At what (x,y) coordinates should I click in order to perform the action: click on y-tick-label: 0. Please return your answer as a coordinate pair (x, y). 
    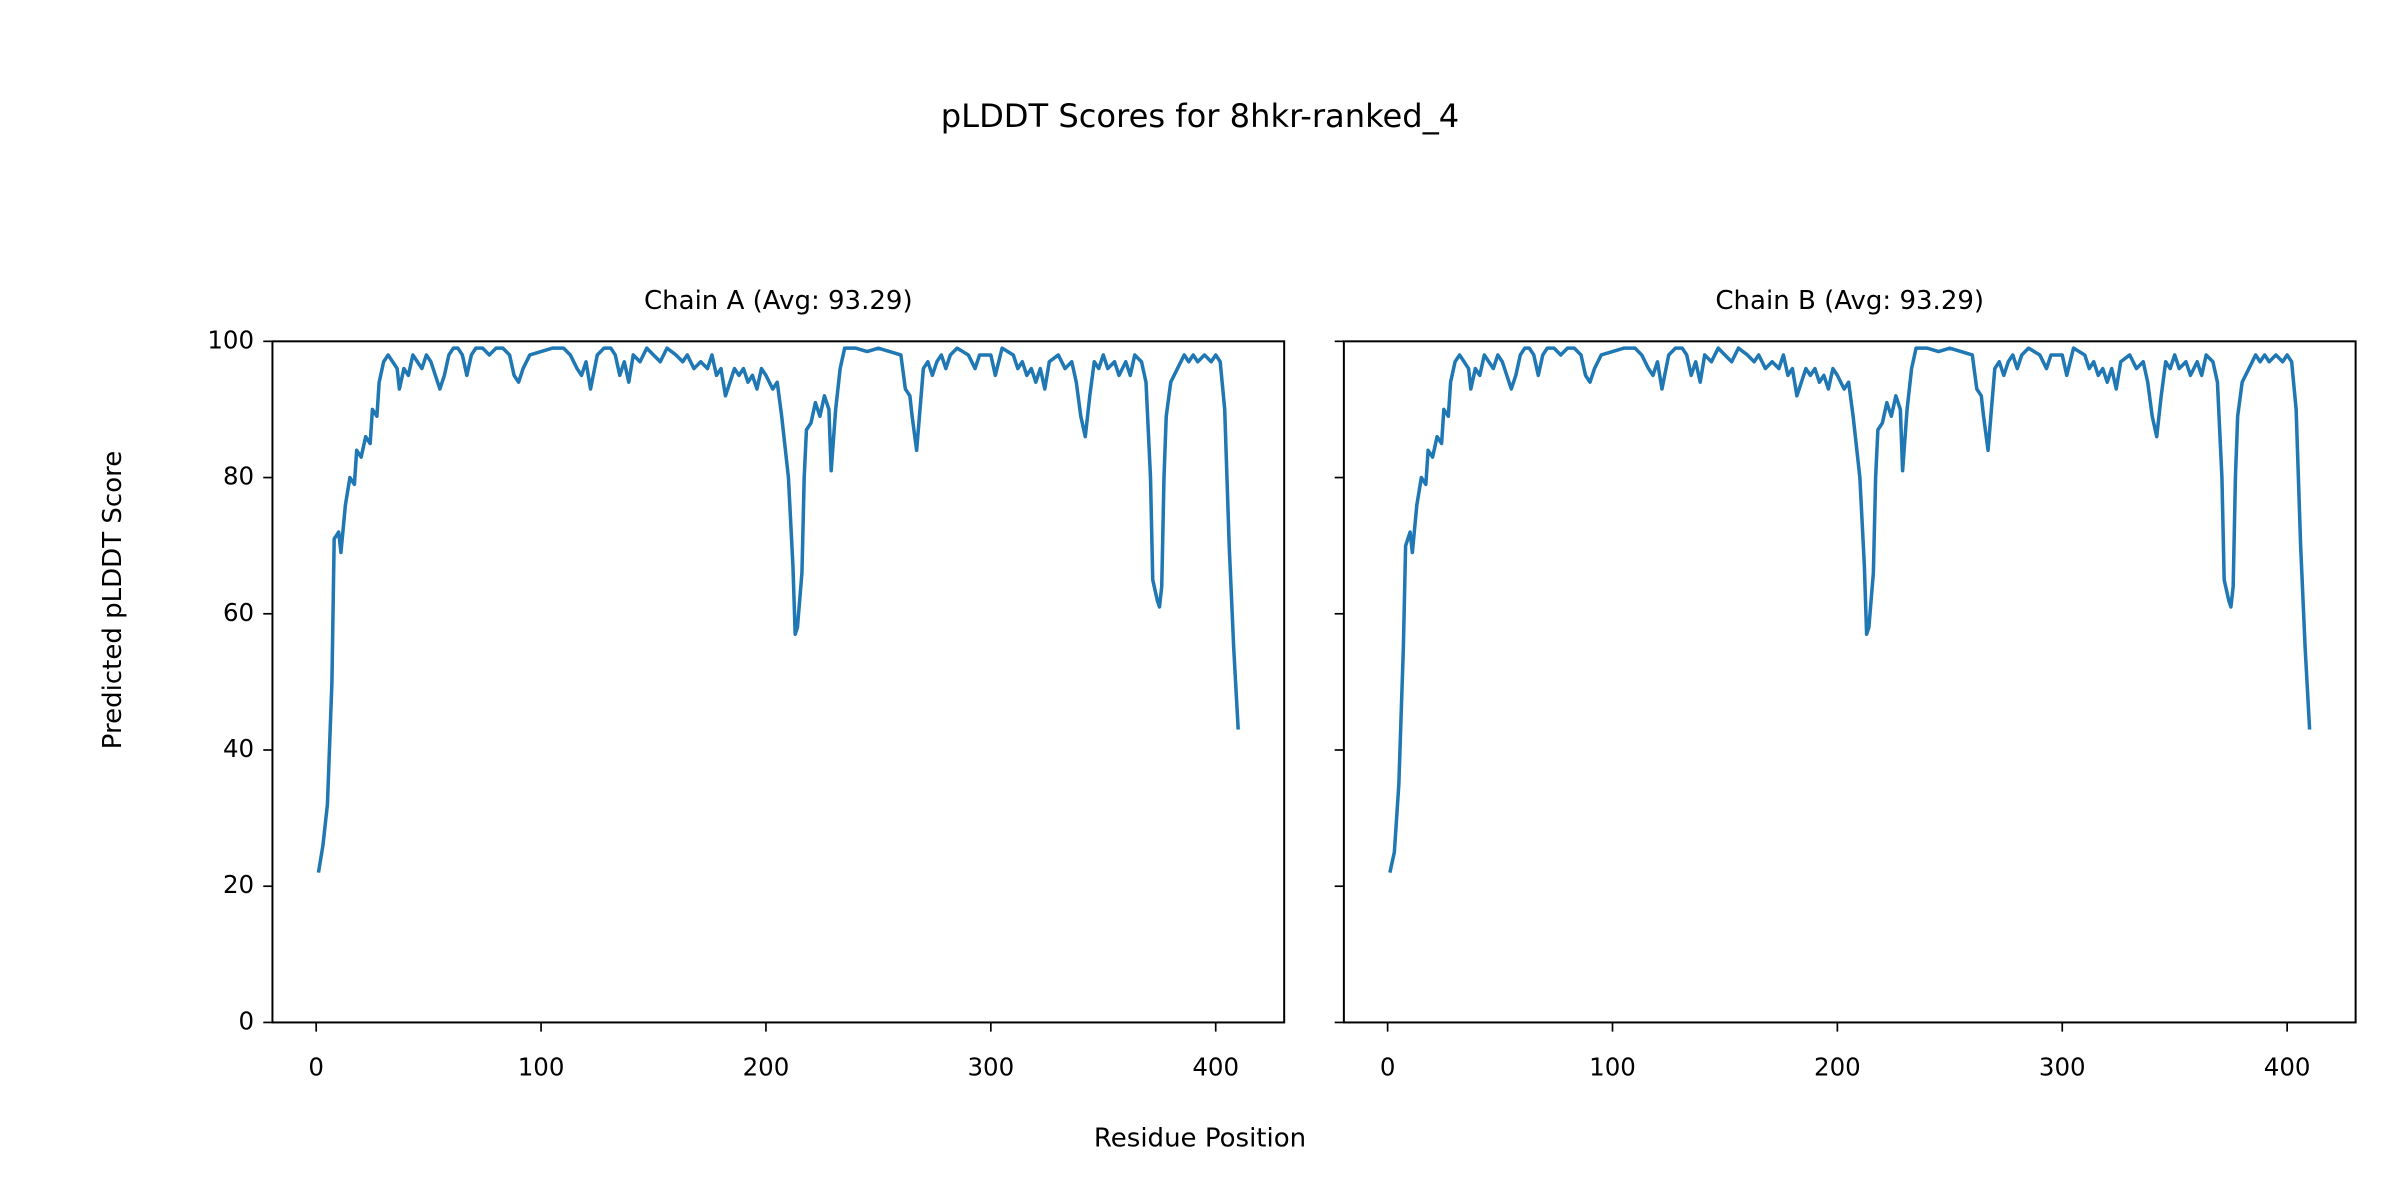
    Looking at the image, I should click on (247, 1020).